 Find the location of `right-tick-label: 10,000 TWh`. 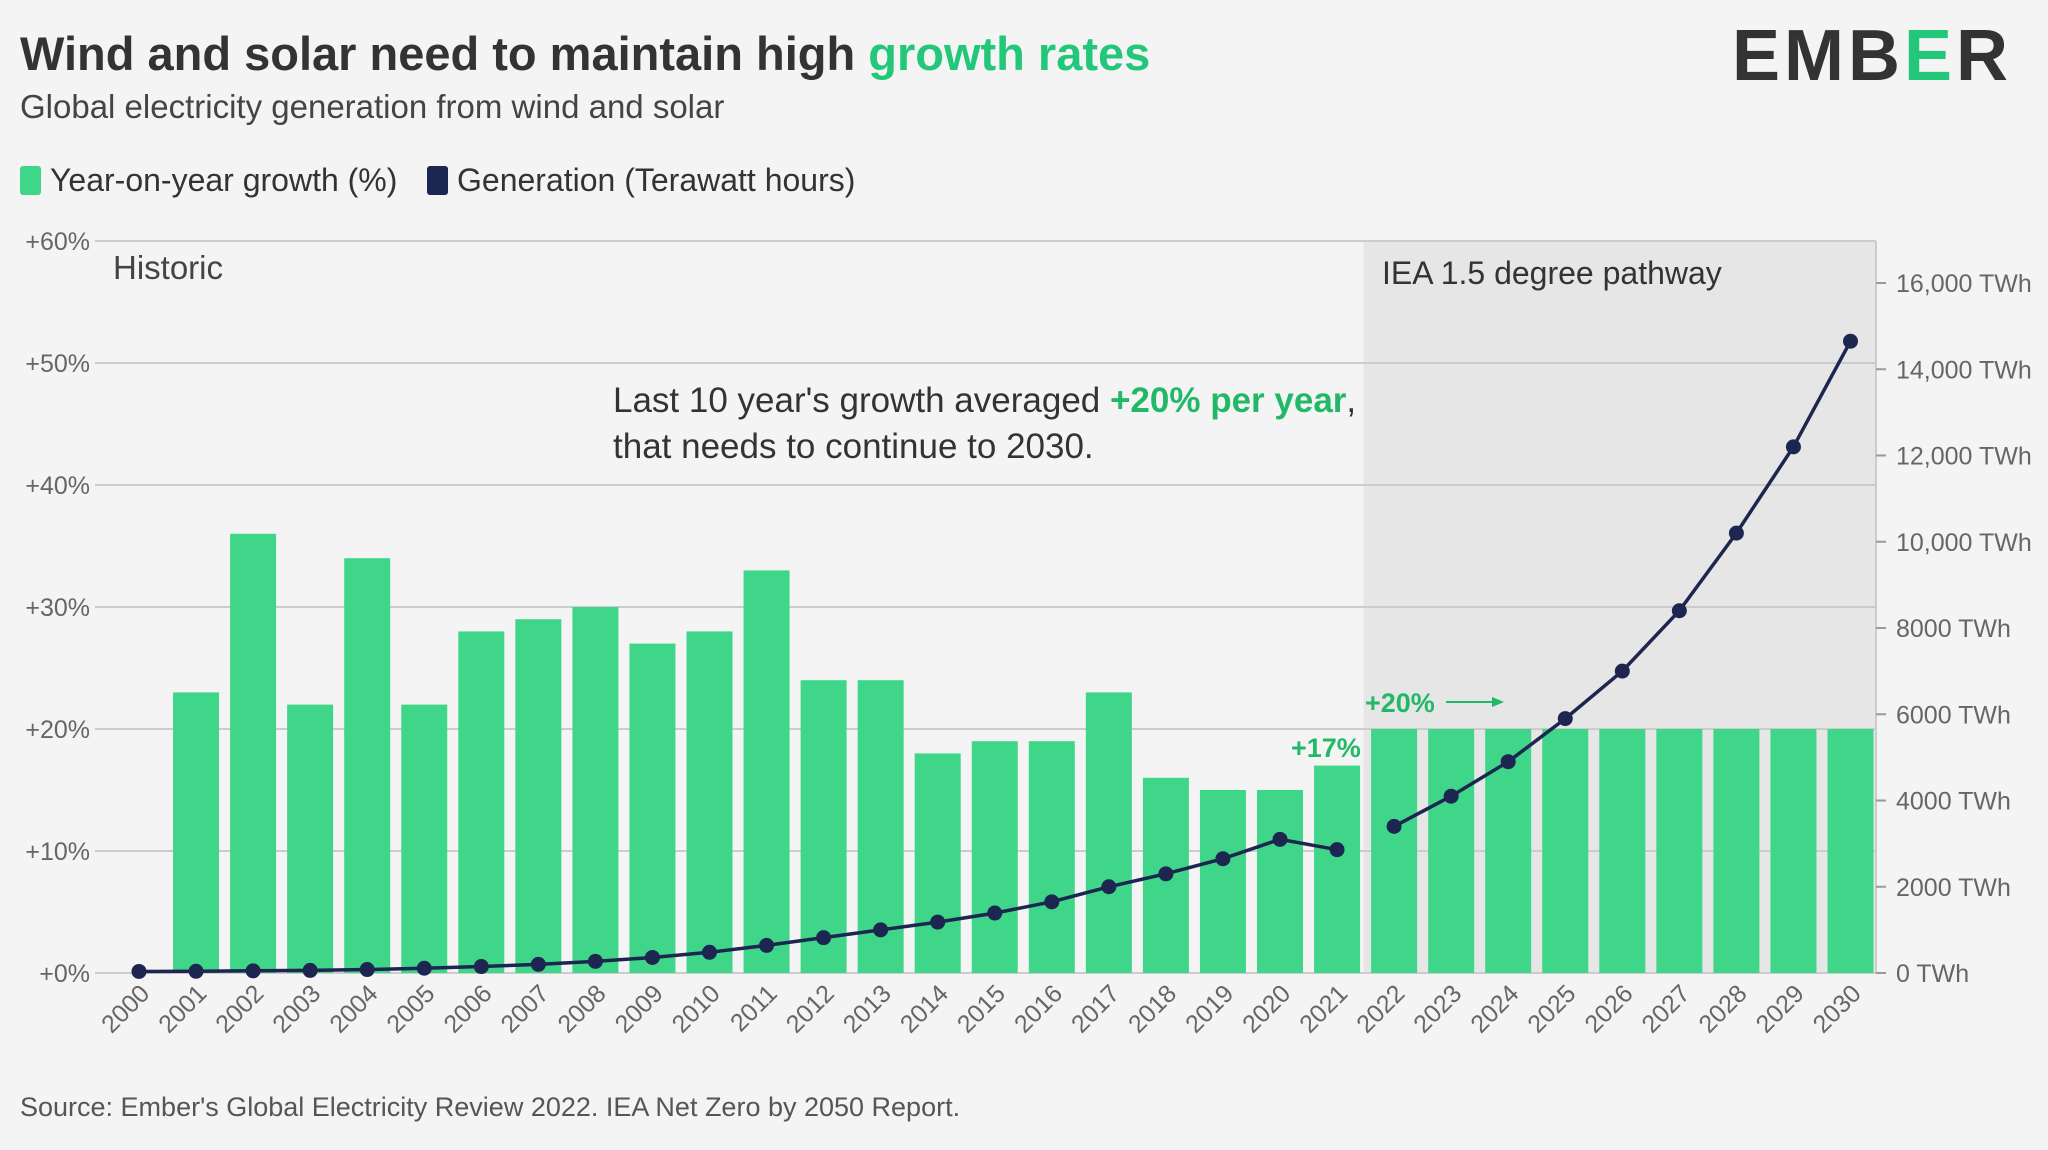

right-tick-label: 10,000 TWh is located at coordinates (1964, 543).